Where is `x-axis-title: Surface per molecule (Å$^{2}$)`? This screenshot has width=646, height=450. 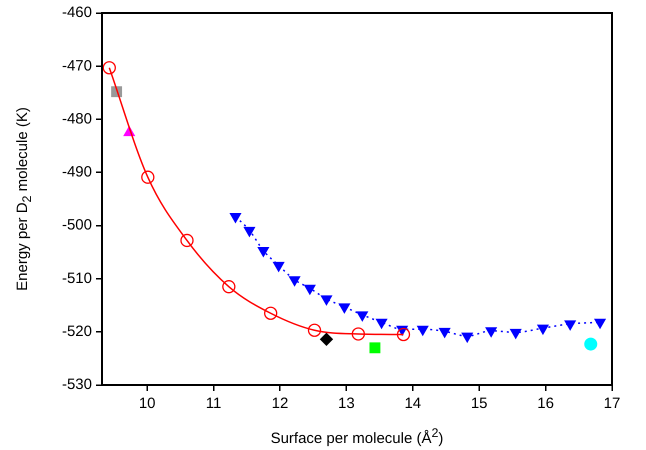 x-axis-title: Surface per molecule (Å$^{2}$) is located at coordinates (357, 436).